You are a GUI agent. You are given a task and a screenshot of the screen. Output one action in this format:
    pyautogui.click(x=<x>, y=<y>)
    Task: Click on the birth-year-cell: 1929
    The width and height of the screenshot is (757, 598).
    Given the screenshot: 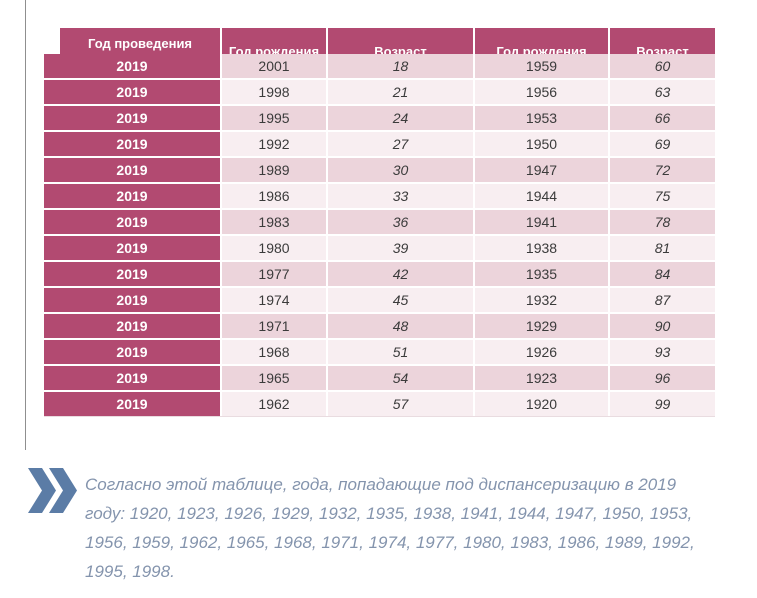 What is the action you would take?
    pyautogui.click(x=541, y=326)
    